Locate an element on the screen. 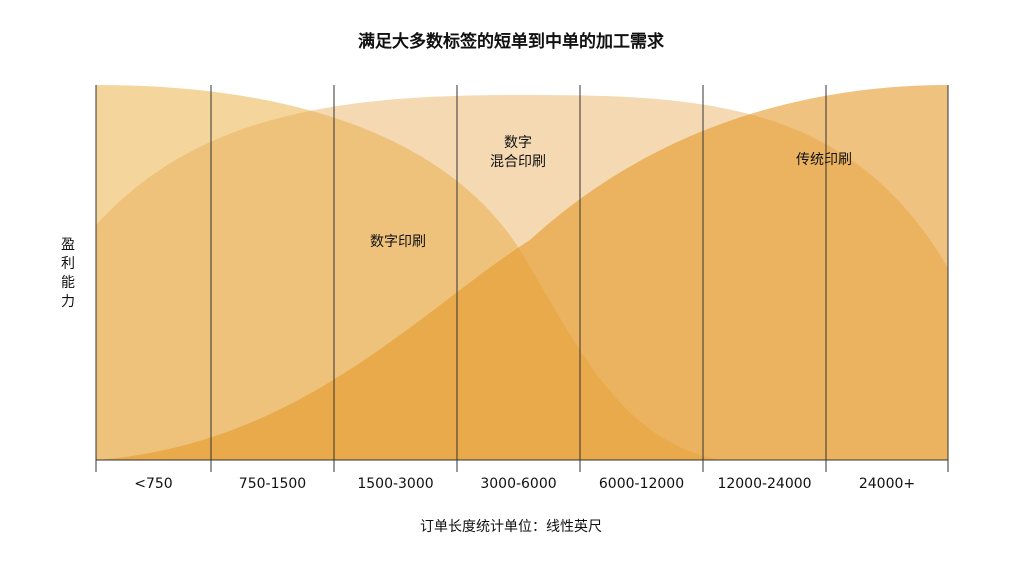  region-label: 数字 is located at coordinates (518, 143).